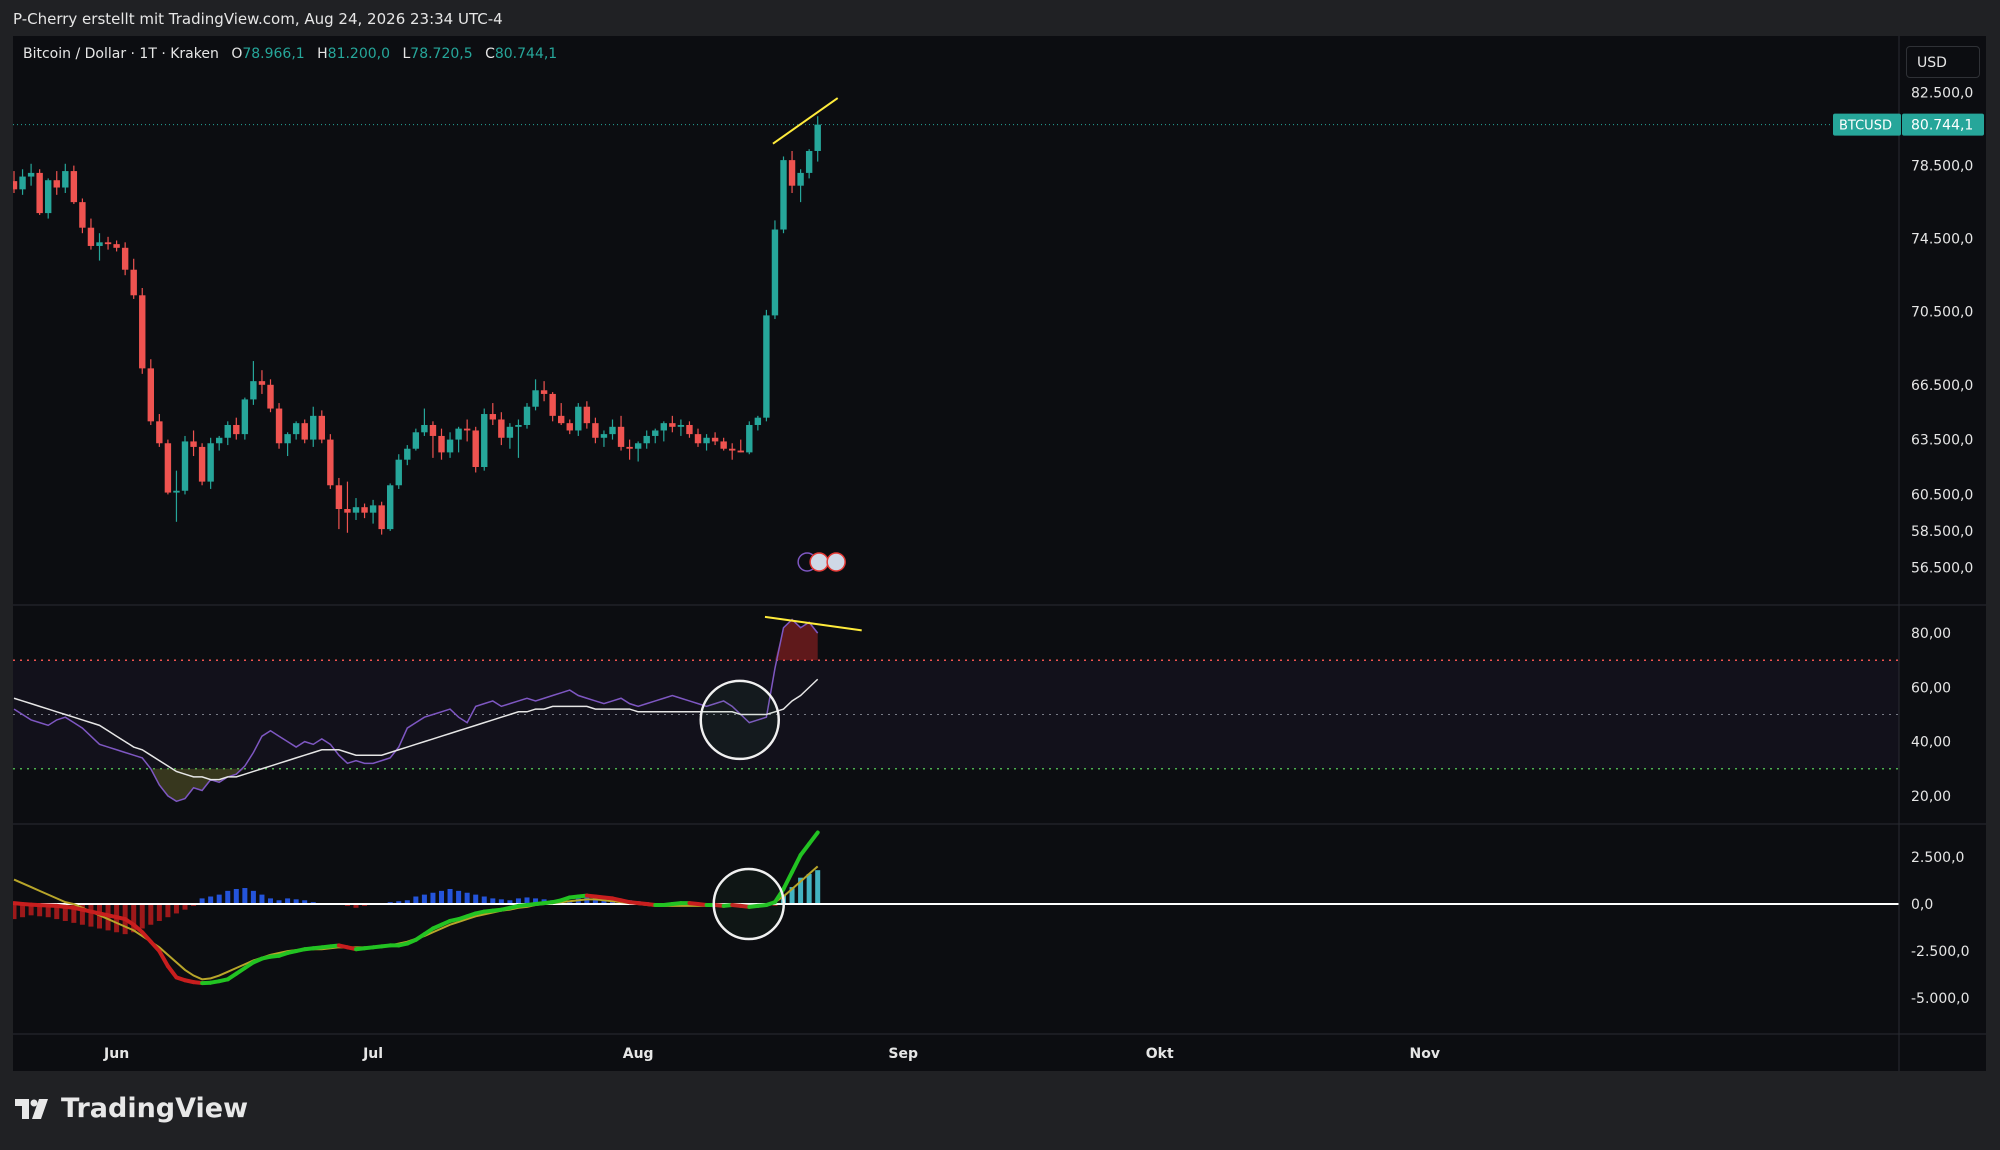 Image resolution: width=2000 pixels, height=1150 pixels. I want to click on time-axis-label: Aug, so click(638, 1054).